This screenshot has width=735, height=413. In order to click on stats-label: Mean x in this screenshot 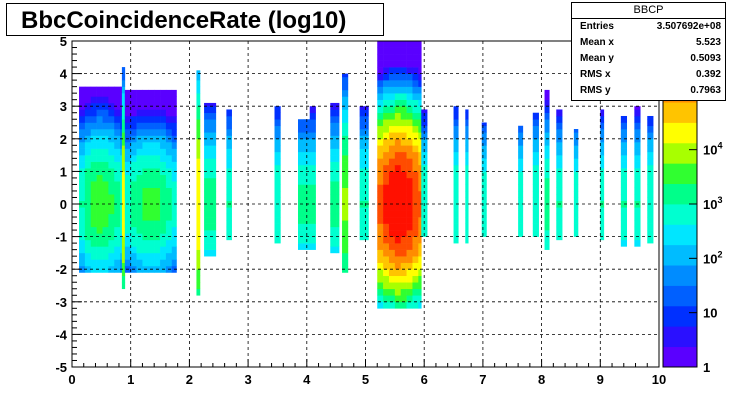, I will do `click(597, 42)`.